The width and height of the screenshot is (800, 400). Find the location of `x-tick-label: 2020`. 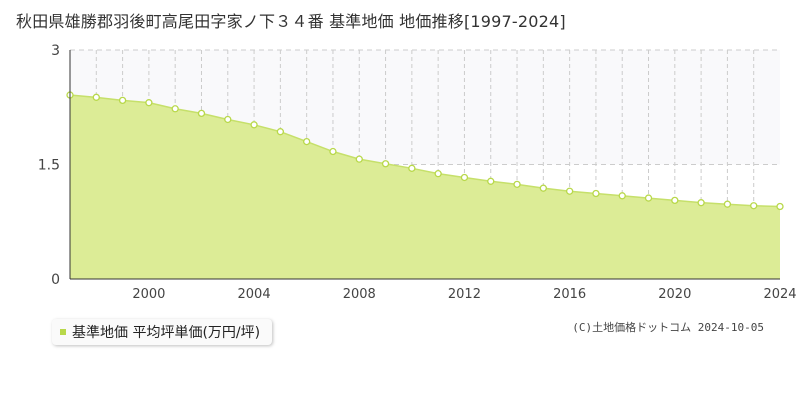

x-tick-label: 2020 is located at coordinates (674, 294).